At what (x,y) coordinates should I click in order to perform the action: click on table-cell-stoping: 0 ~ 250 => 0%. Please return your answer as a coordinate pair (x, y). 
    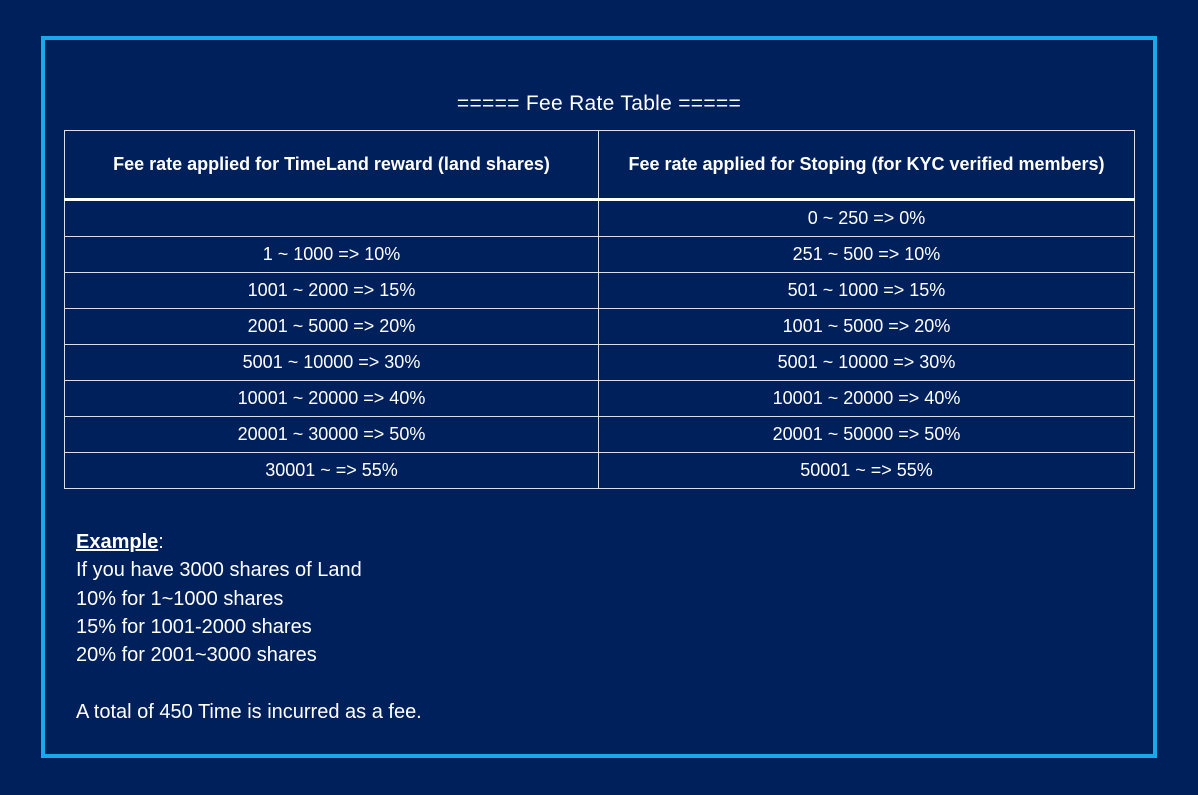
    Looking at the image, I should click on (866, 218).